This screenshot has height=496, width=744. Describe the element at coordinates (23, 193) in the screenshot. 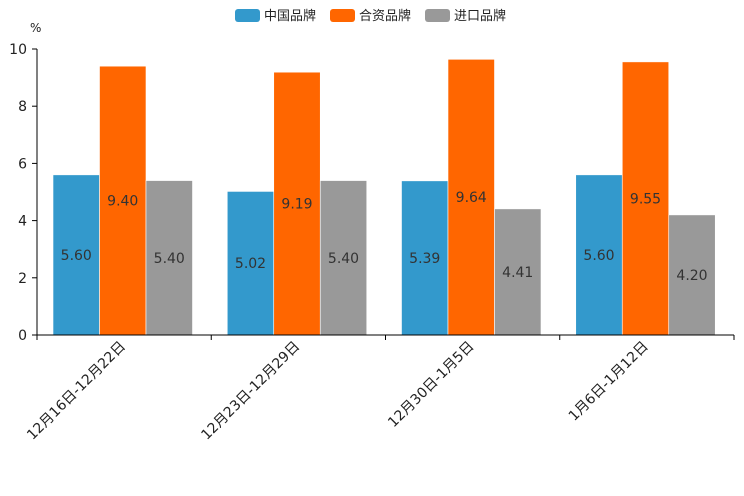

I see `y-axis: 0 2 4 6 8 10` at that location.